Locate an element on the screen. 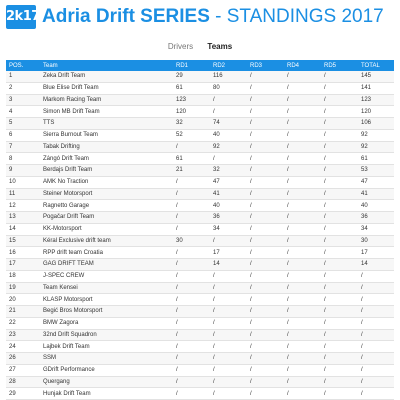 The width and height of the screenshot is (400, 400). cell-total: 41 is located at coordinates (376, 194).